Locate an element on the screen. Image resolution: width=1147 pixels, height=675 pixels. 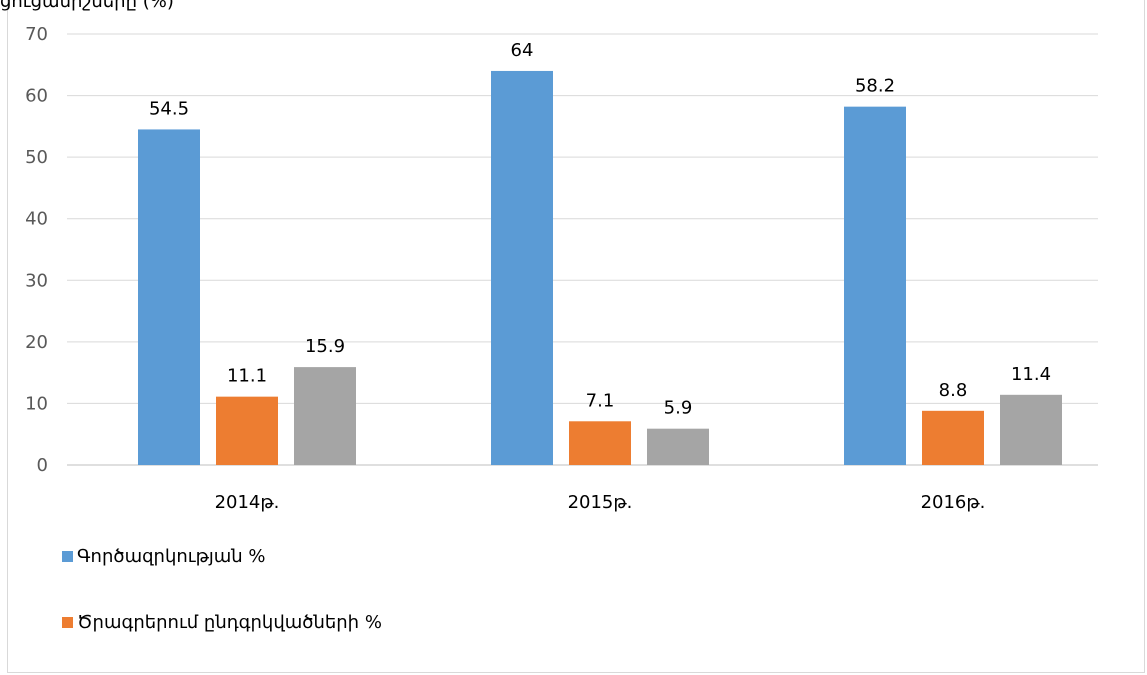
y-tick-label: 20 is located at coordinates (36, 342).